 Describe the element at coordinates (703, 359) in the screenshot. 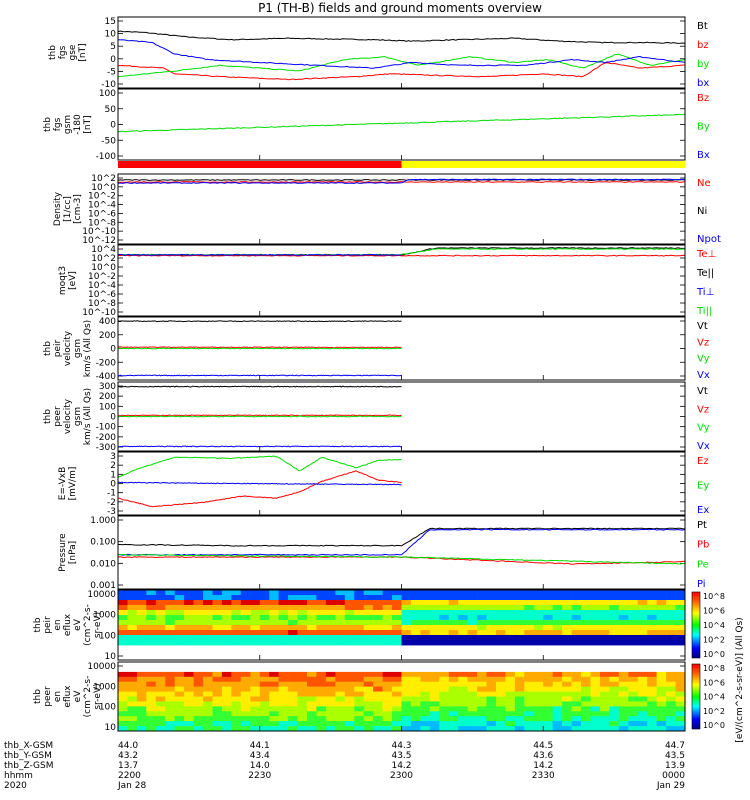

I see `legend-vy: Vy` at that location.